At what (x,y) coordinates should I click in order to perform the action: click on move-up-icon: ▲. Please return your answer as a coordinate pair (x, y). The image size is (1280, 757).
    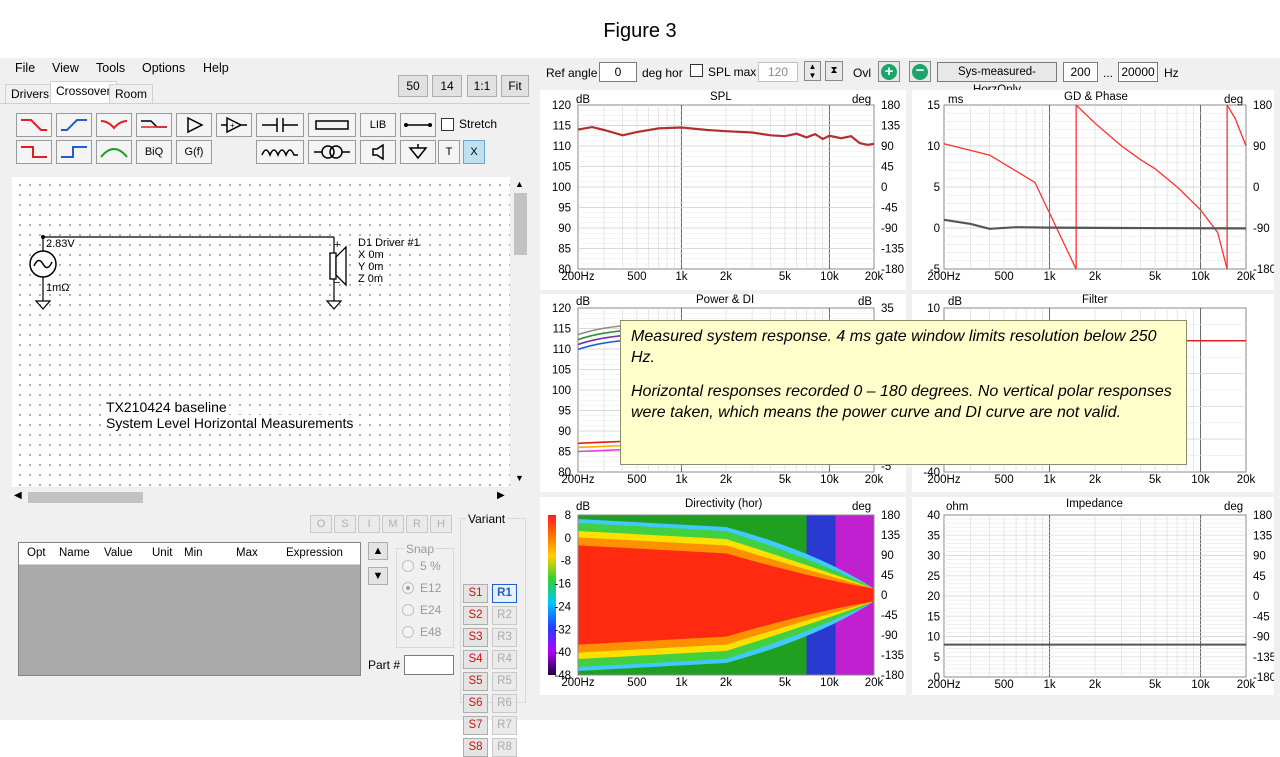
    Looking at the image, I should click on (378, 551).